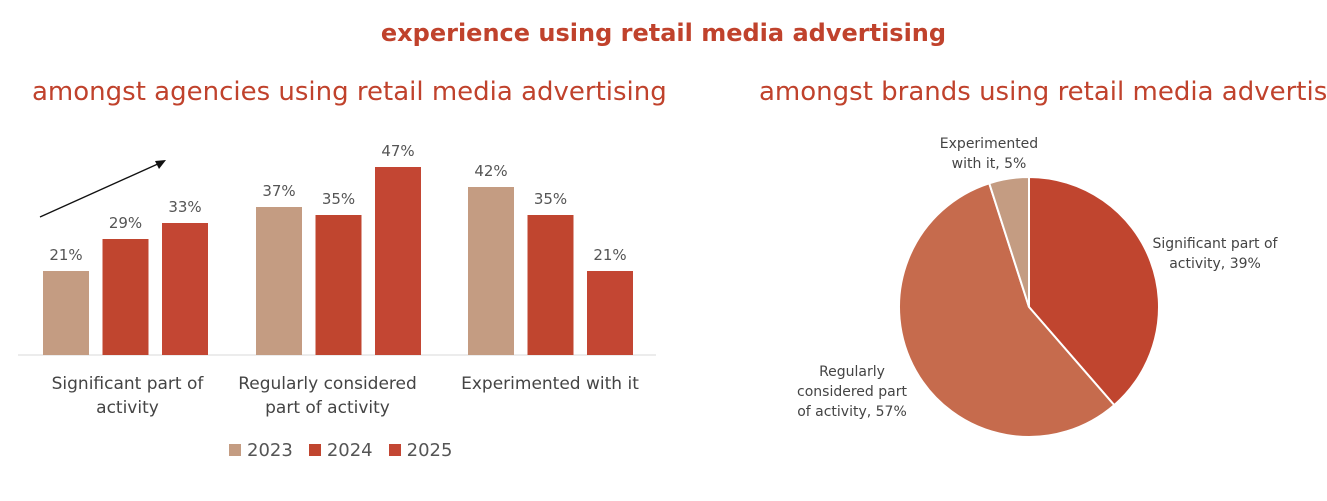  I want to click on pie-chart, so click(1029, 306).